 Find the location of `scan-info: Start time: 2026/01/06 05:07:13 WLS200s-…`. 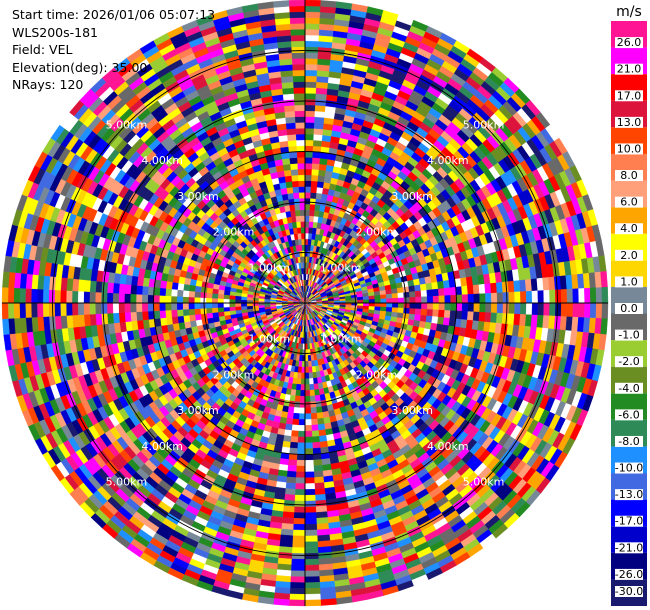

scan-info: Start time: 2026/01/06 05:07:13 WLS200s-… is located at coordinates (113, 50).